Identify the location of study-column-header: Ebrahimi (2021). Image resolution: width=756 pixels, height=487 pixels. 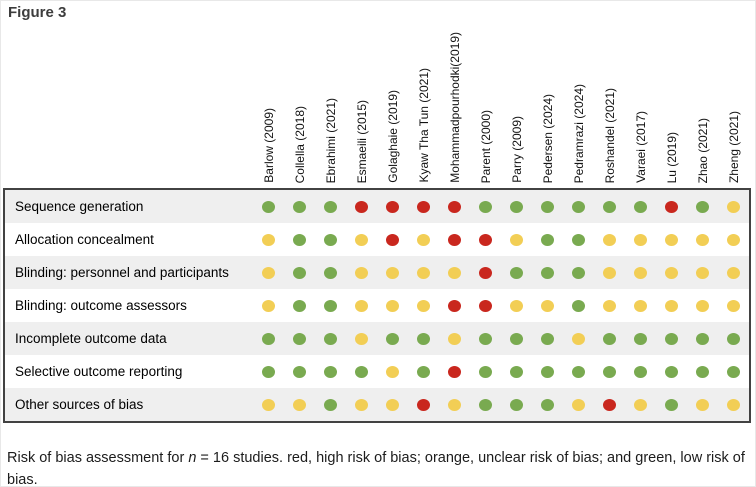
(330, 97).